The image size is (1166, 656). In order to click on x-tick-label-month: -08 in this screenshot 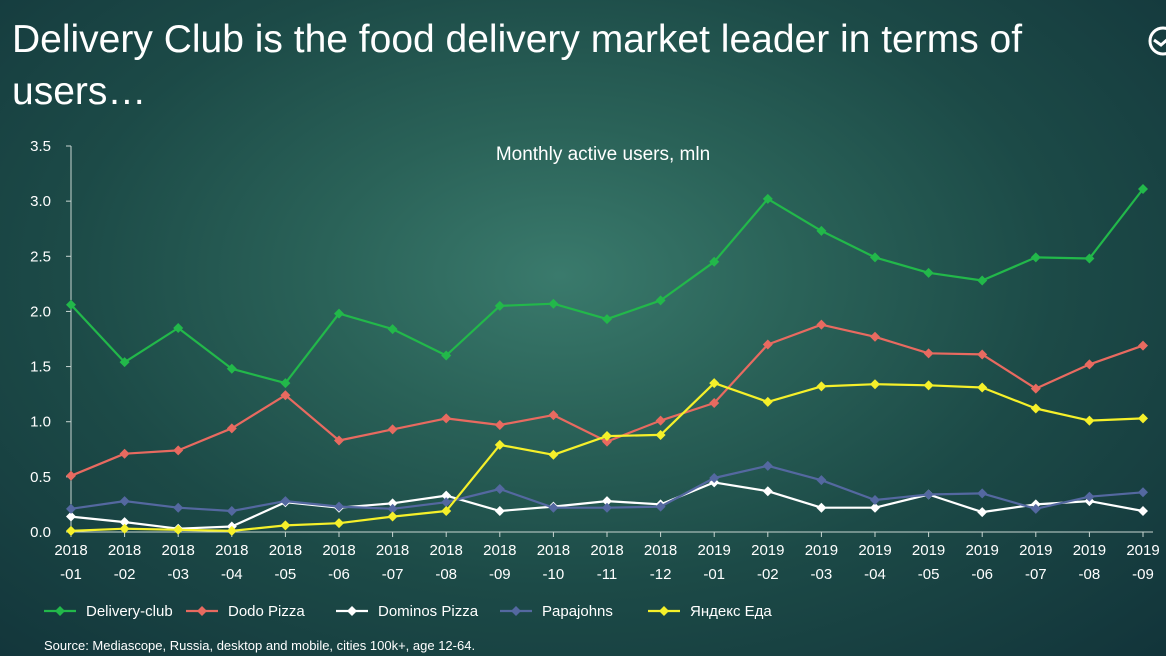, I will do `click(446, 574)`.